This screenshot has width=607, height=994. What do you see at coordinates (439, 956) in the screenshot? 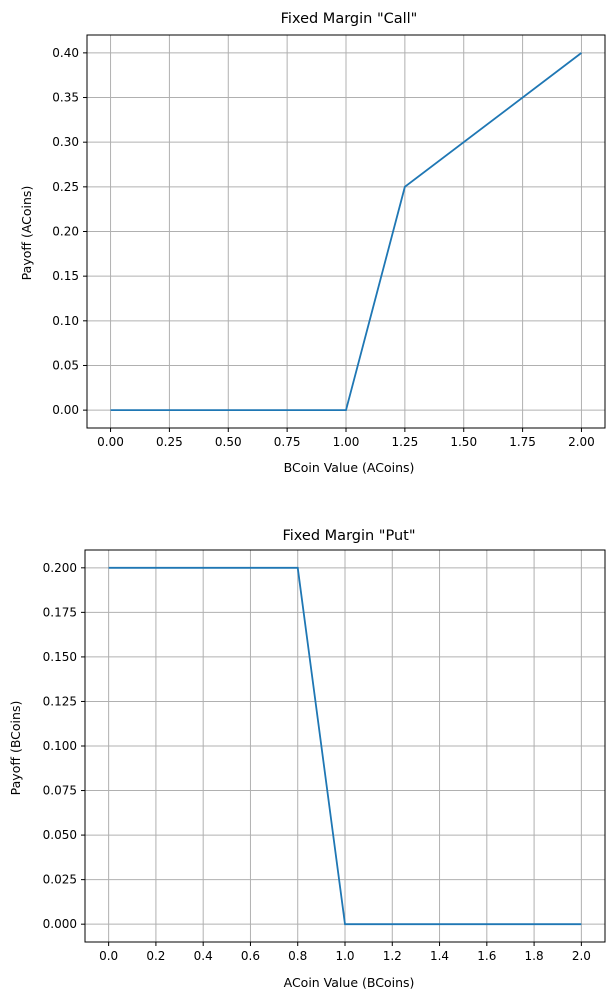
I see `x-tick-label: 1.4` at bounding box center [439, 956].